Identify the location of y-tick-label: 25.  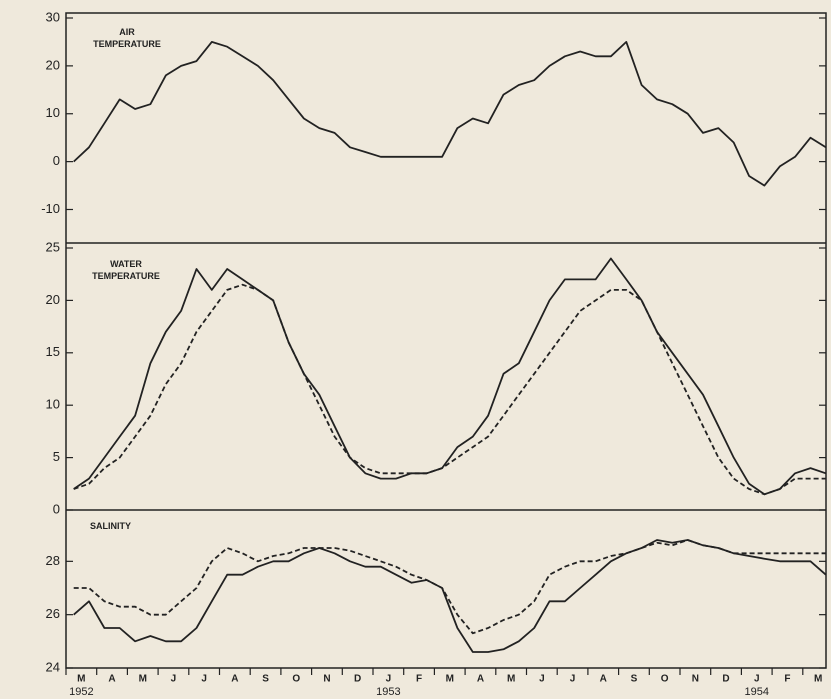
(53, 246).